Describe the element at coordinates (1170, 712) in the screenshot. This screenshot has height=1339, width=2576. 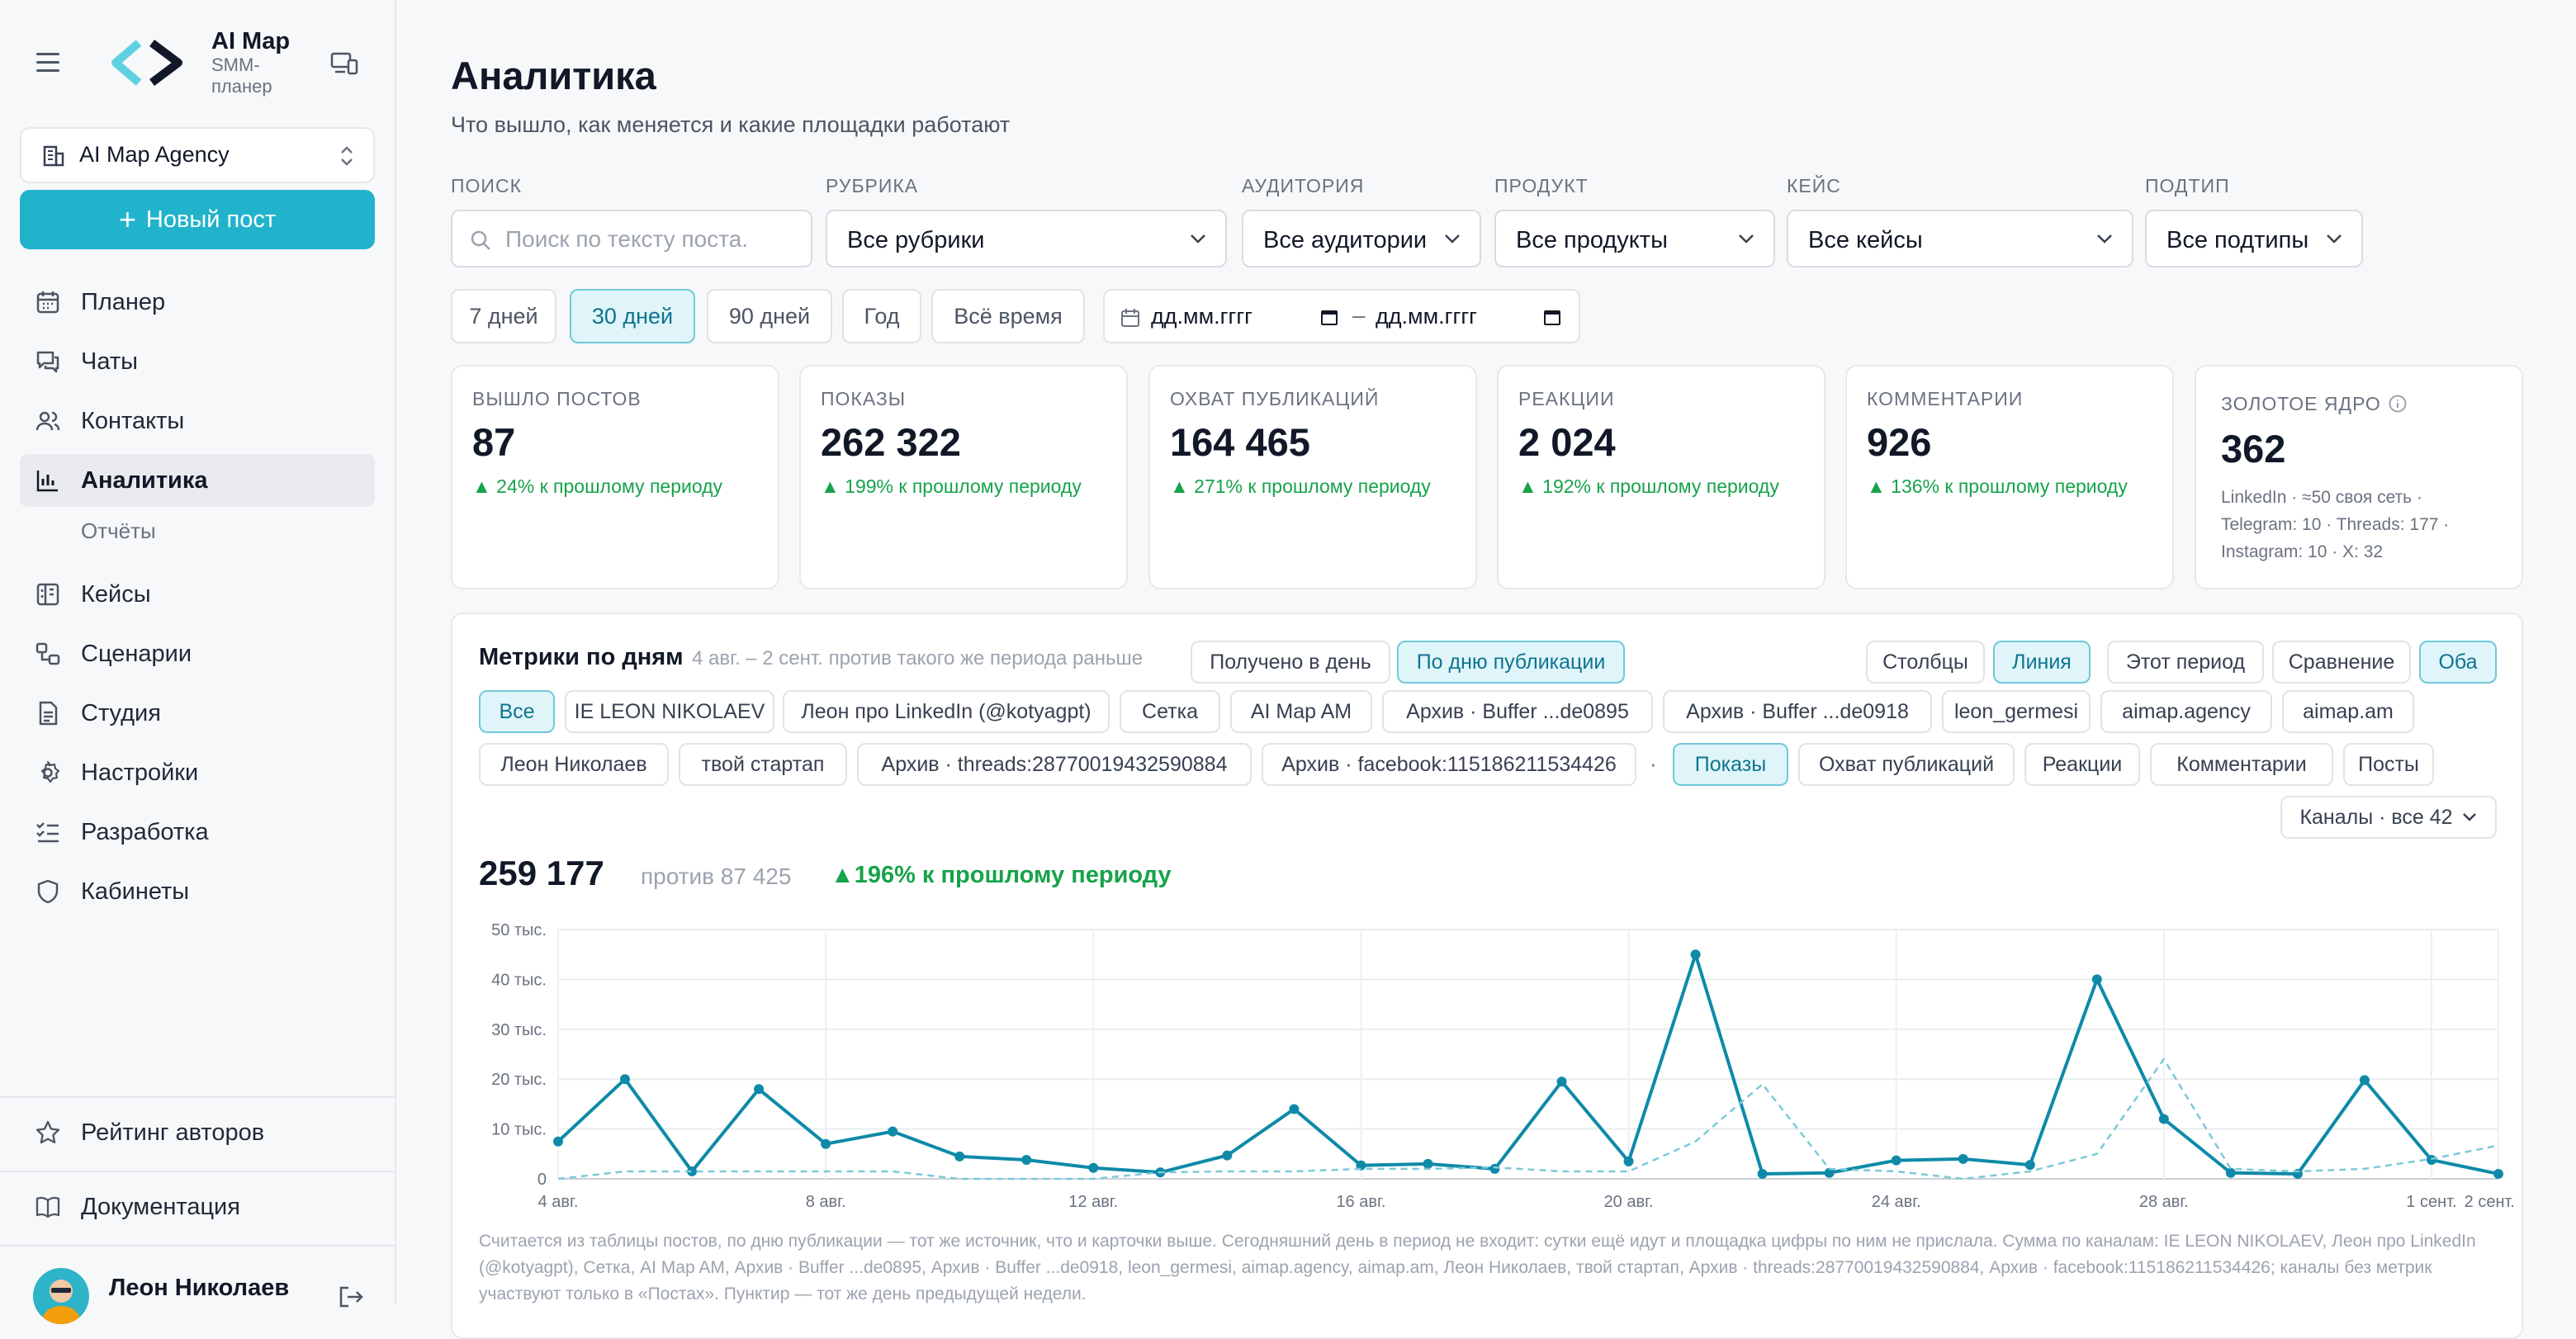
I see `channel-chip: Сетка` at that location.